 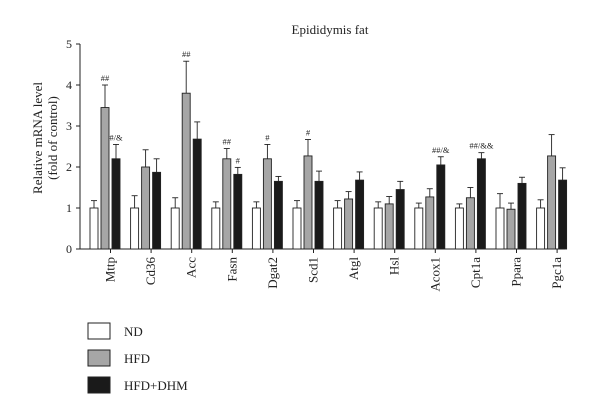 I want to click on x-tick-label: Acc, so click(x=191, y=267).